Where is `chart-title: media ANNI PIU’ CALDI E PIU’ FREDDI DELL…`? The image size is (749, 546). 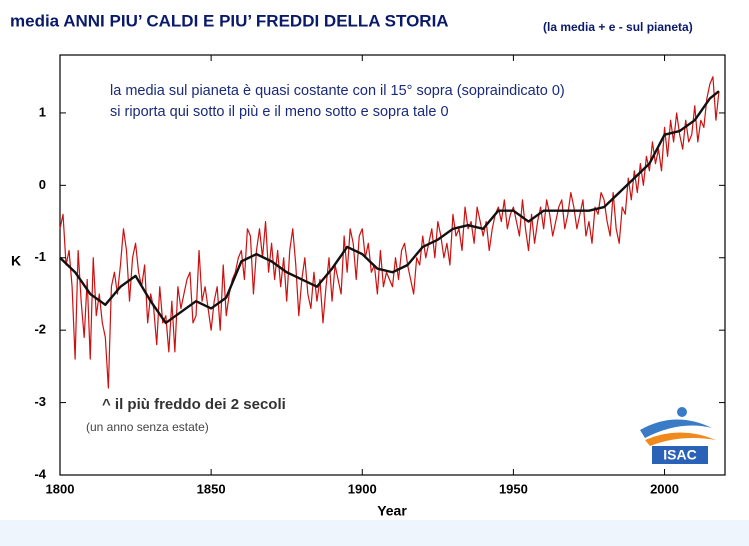 chart-title: media ANNI PIU’ CALDI E PIU’ FREDDI DELL… is located at coordinates (229, 20).